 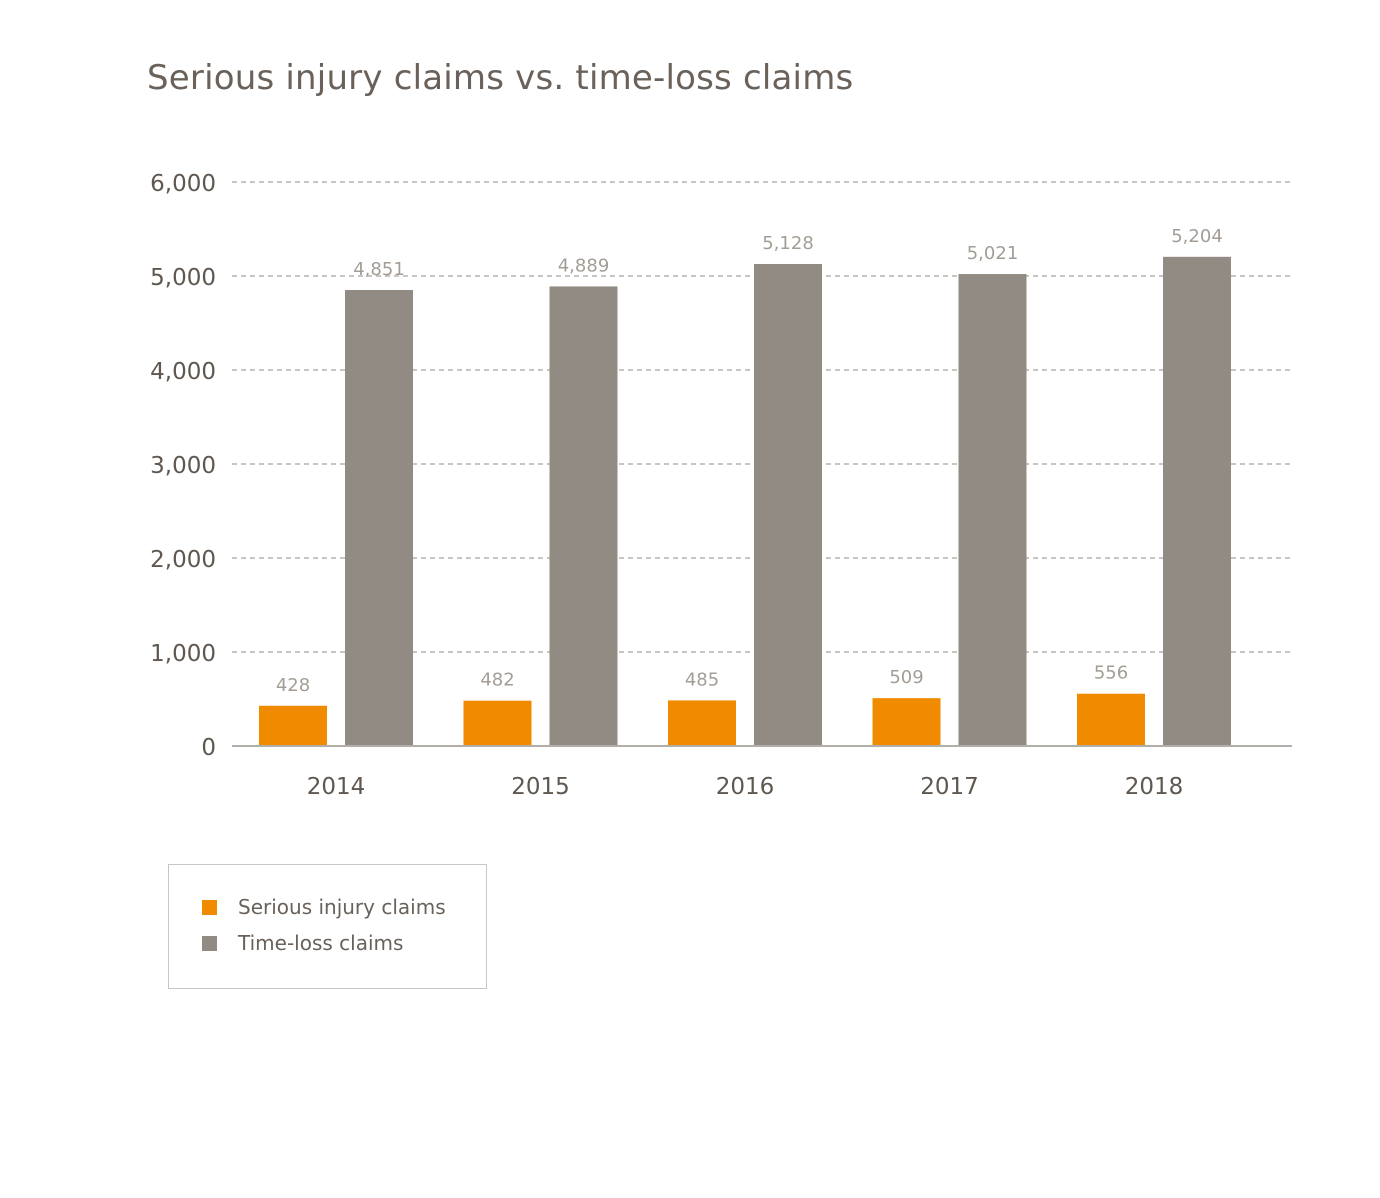 I want to click on bar-serious-injury-2016, so click(x=702, y=723).